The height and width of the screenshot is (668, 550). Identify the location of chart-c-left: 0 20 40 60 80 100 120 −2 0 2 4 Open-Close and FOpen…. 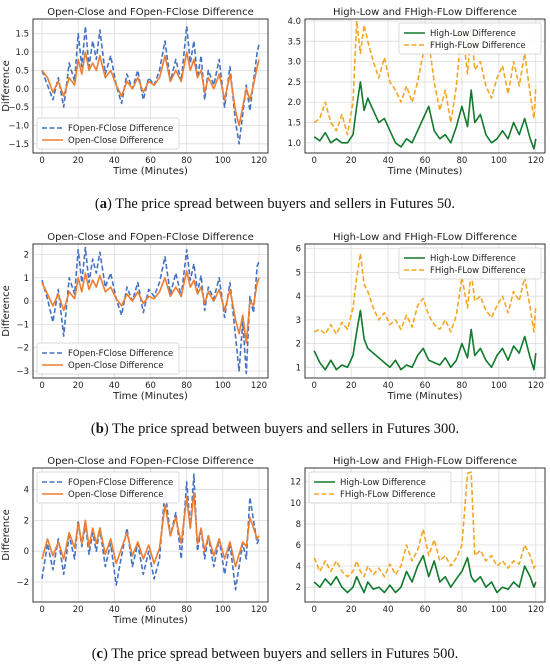
(135, 541).